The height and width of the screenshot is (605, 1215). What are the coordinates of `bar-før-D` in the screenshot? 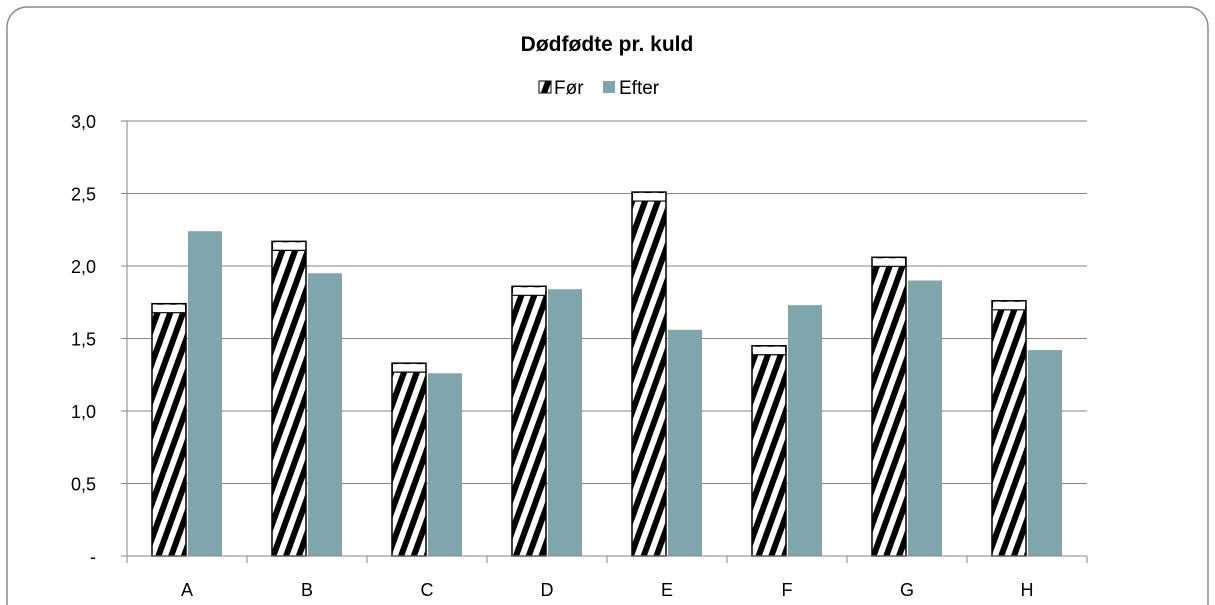 It's located at (529, 421).